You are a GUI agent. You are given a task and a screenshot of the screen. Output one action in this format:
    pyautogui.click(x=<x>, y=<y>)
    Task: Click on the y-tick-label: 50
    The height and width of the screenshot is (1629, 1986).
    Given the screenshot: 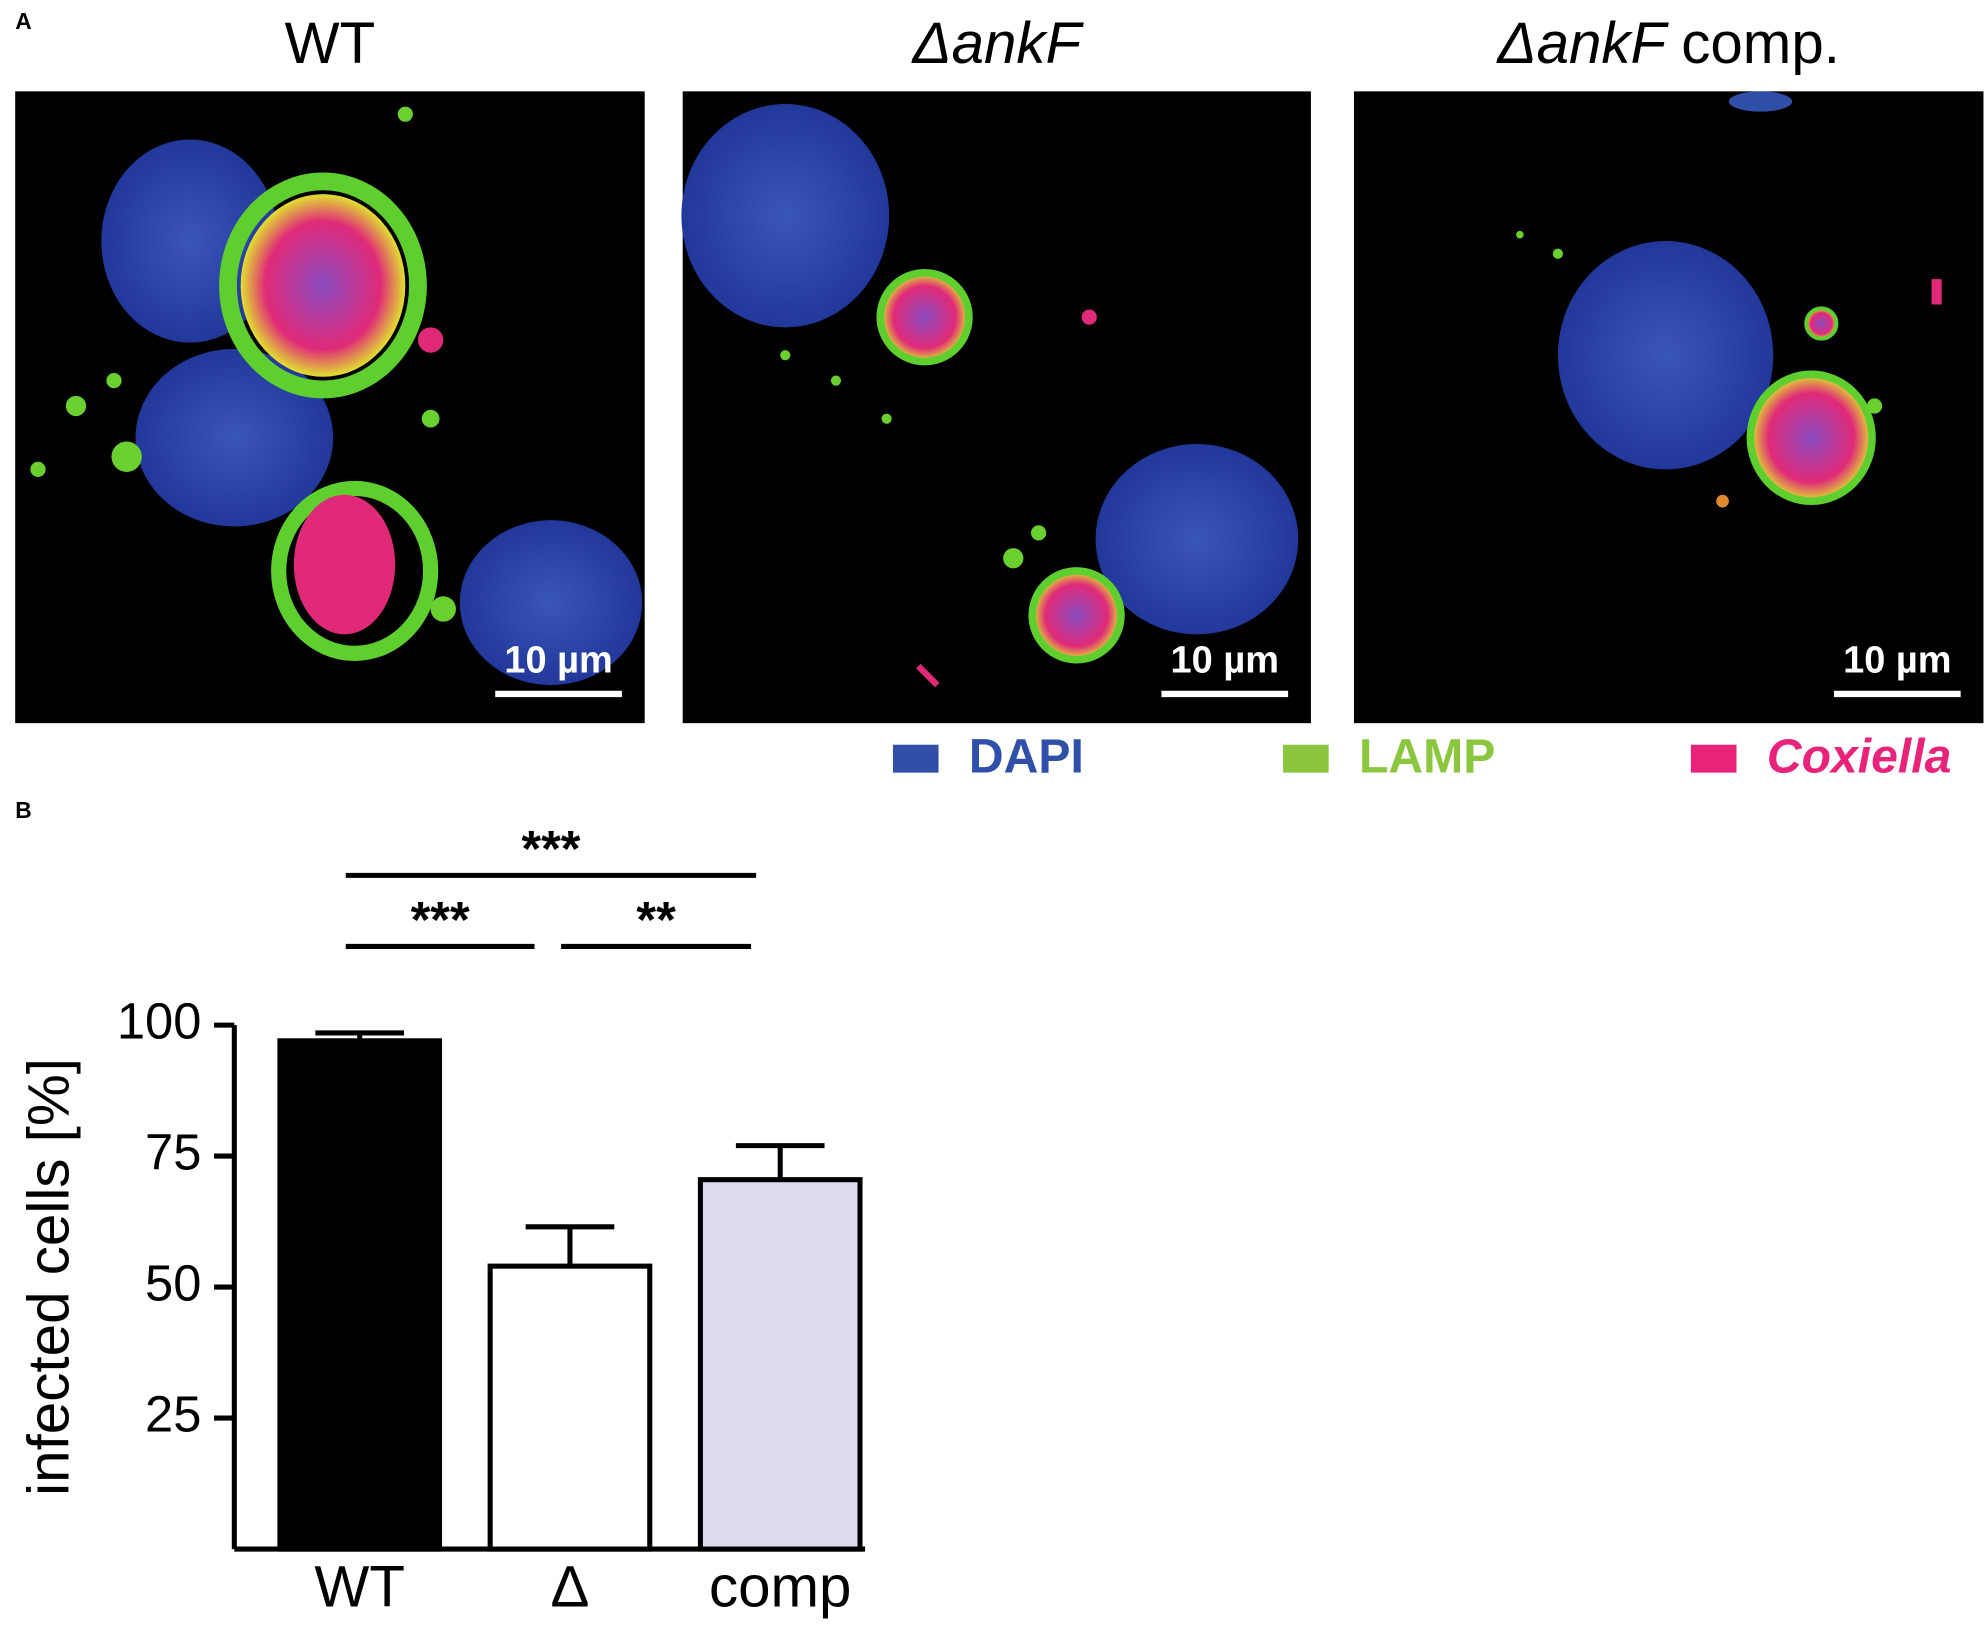 What is the action you would take?
    pyautogui.click(x=173, y=1282)
    